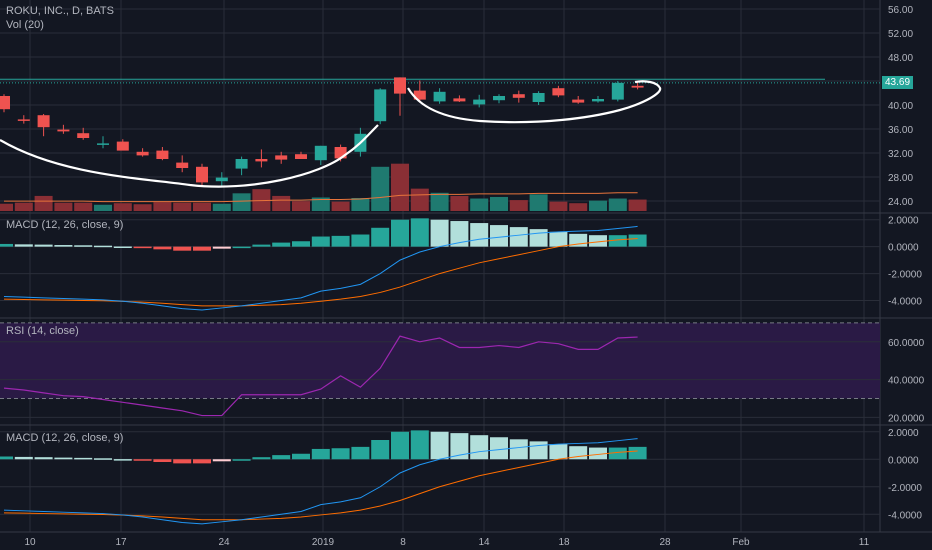  Describe the element at coordinates (564, 542) in the screenshot. I see `x-tick-label: 18` at that location.